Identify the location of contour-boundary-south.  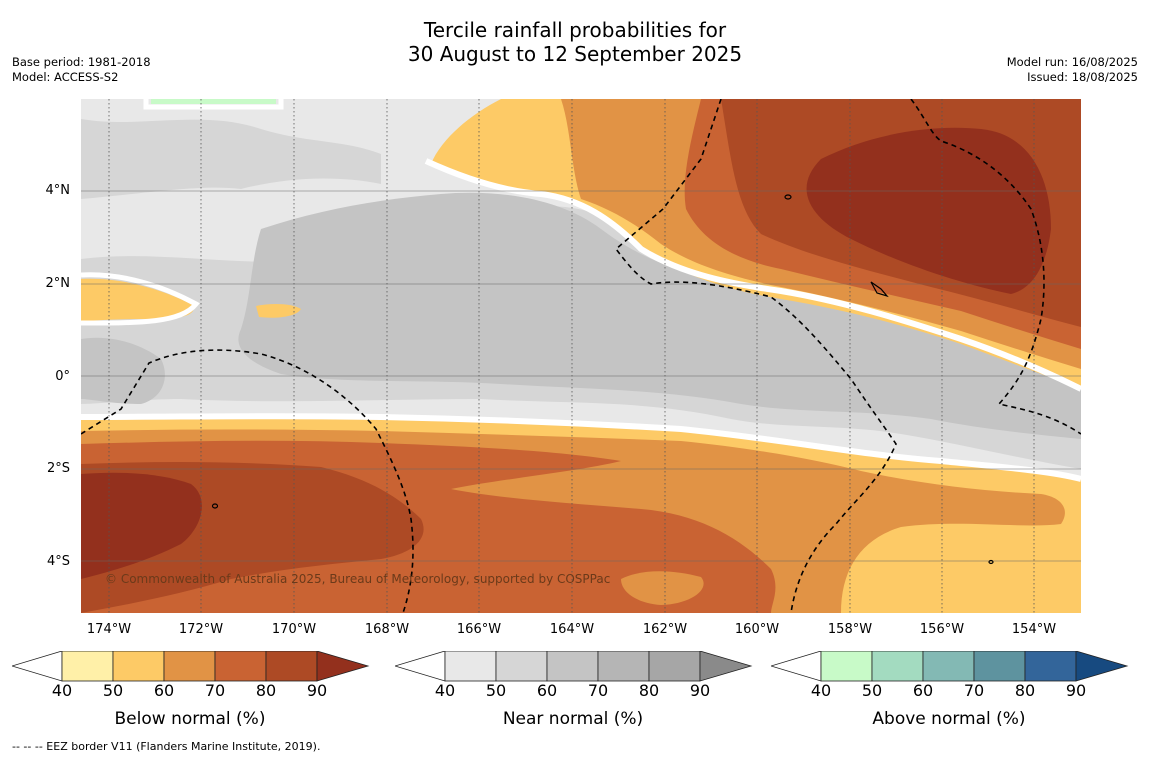
(581, 447).